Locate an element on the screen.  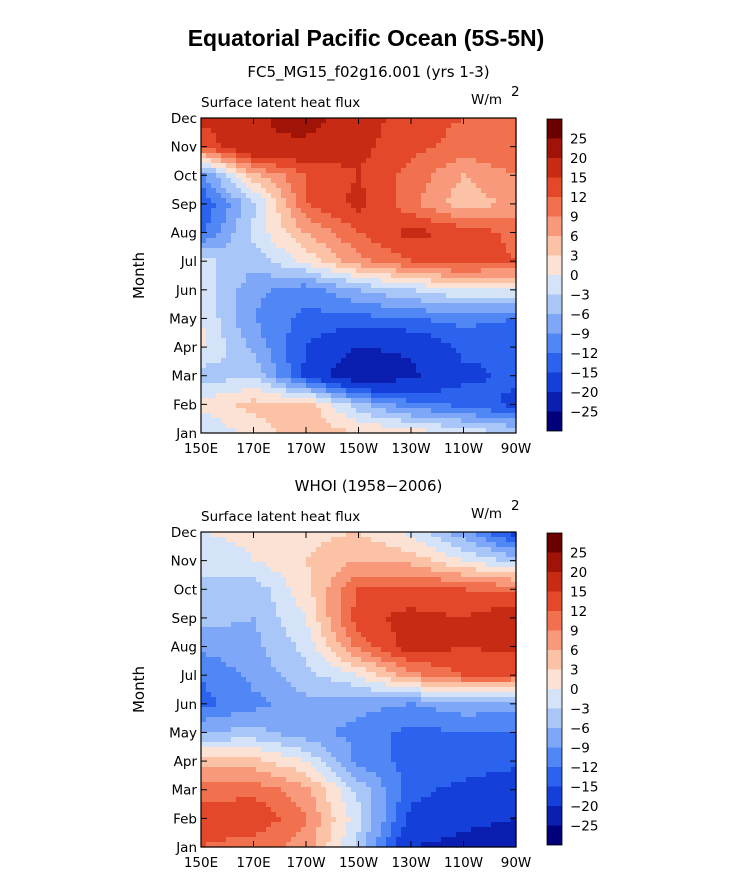
y-tick-label: May is located at coordinates (183, 319).